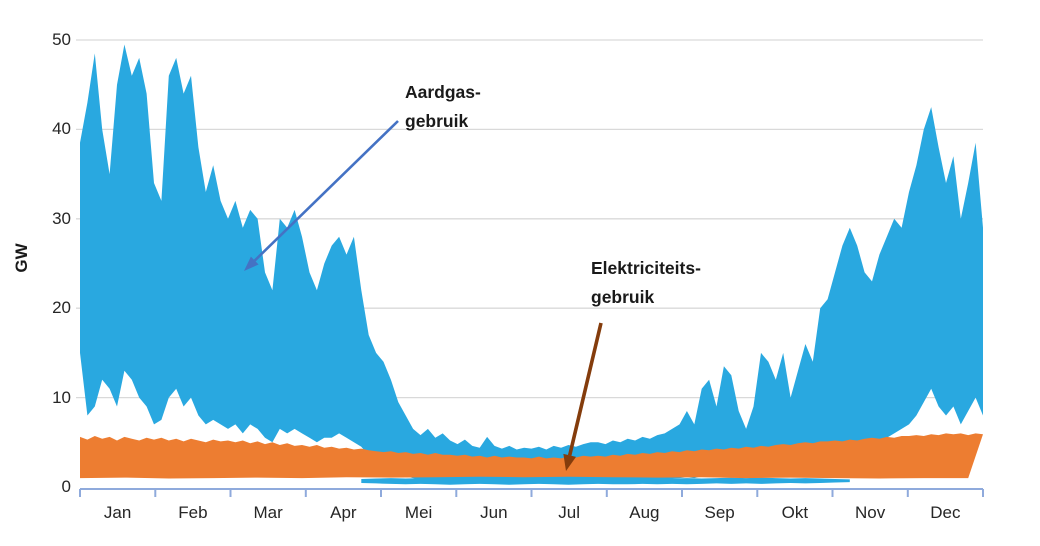  What do you see at coordinates (343, 512) in the screenshot?
I see `x-tick-label-apr: Apr` at bounding box center [343, 512].